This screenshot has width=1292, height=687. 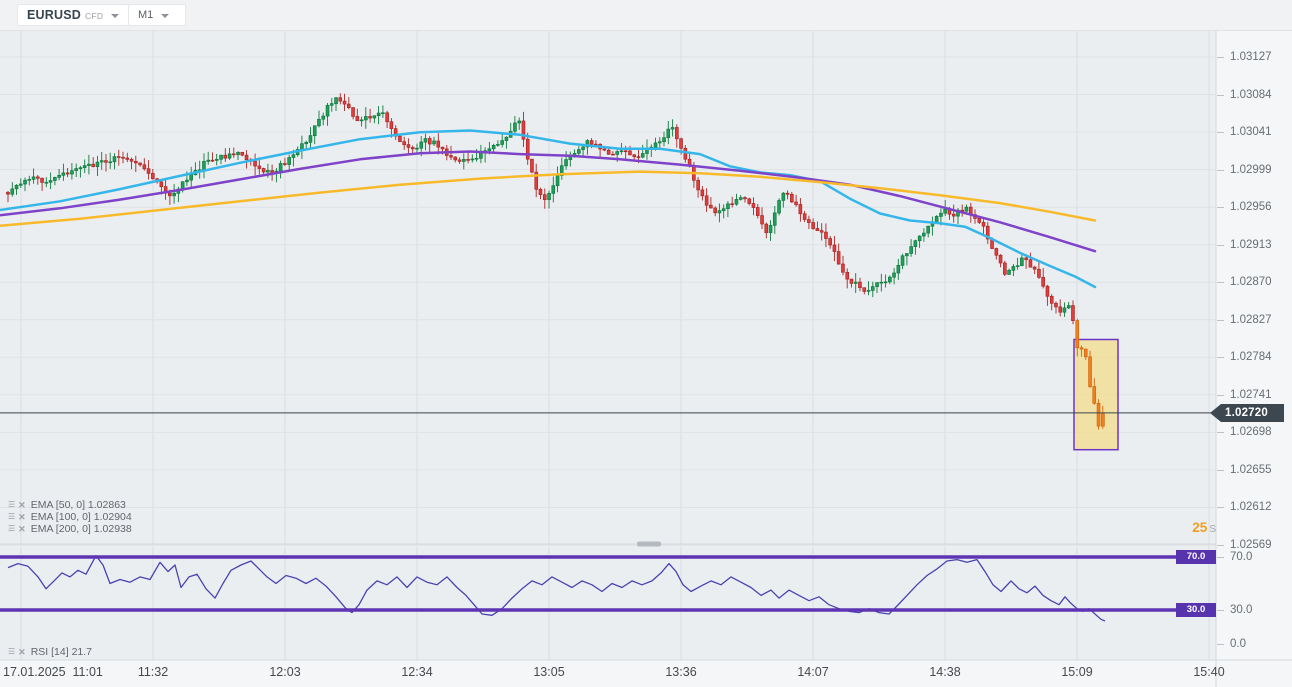 I want to click on price-axis-label: 1.02698, so click(x=1254, y=432).